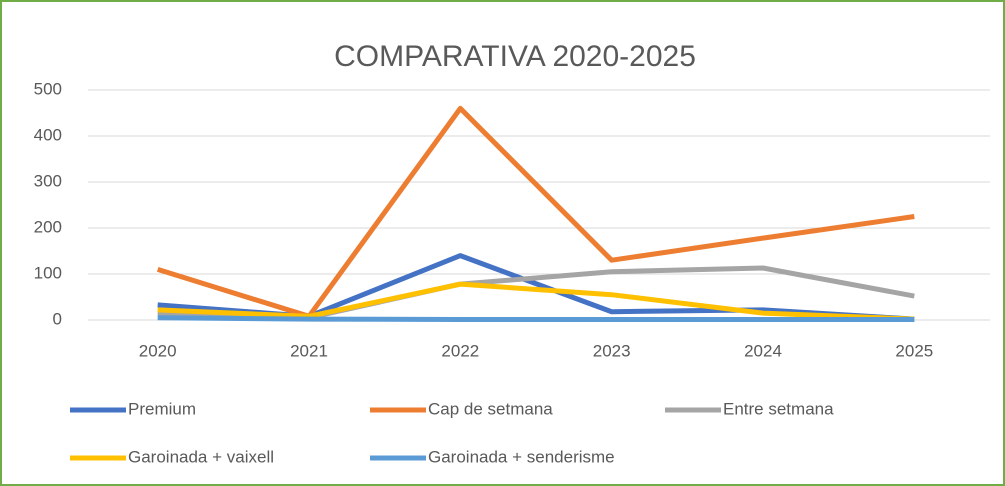 Image resolution: width=1005 pixels, height=486 pixels. Describe the element at coordinates (48, 134) in the screenshot. I see `y-tick-label: 400` at that location.